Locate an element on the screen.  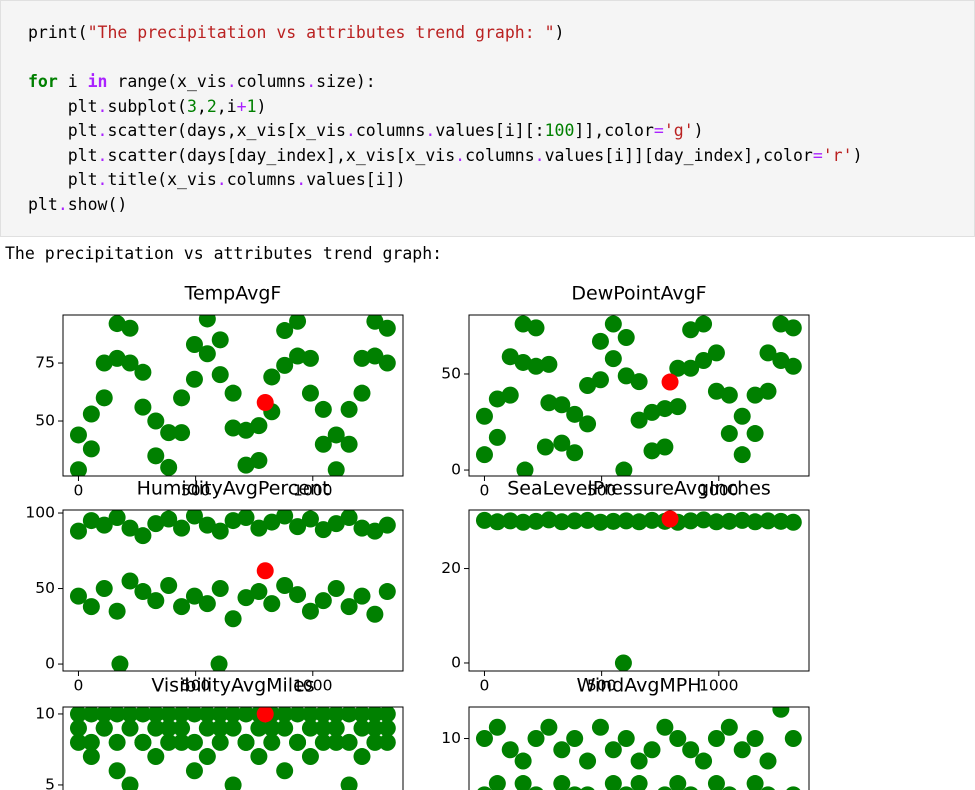
code-token: in is located at coordinates (97, 81).